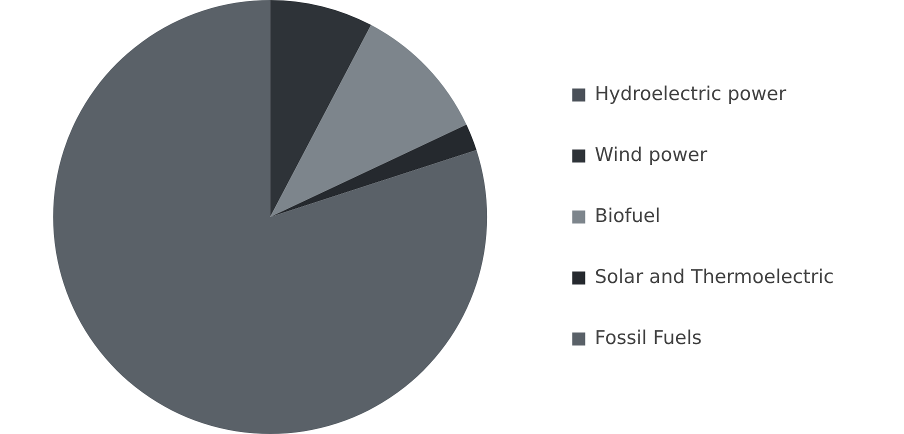 Image resolution: width=904 pixels, height=434 pixels. Describe the element at coordinates (648, 337) in the screenshot. I see `legend-label: Fossil Fuels` at that location.